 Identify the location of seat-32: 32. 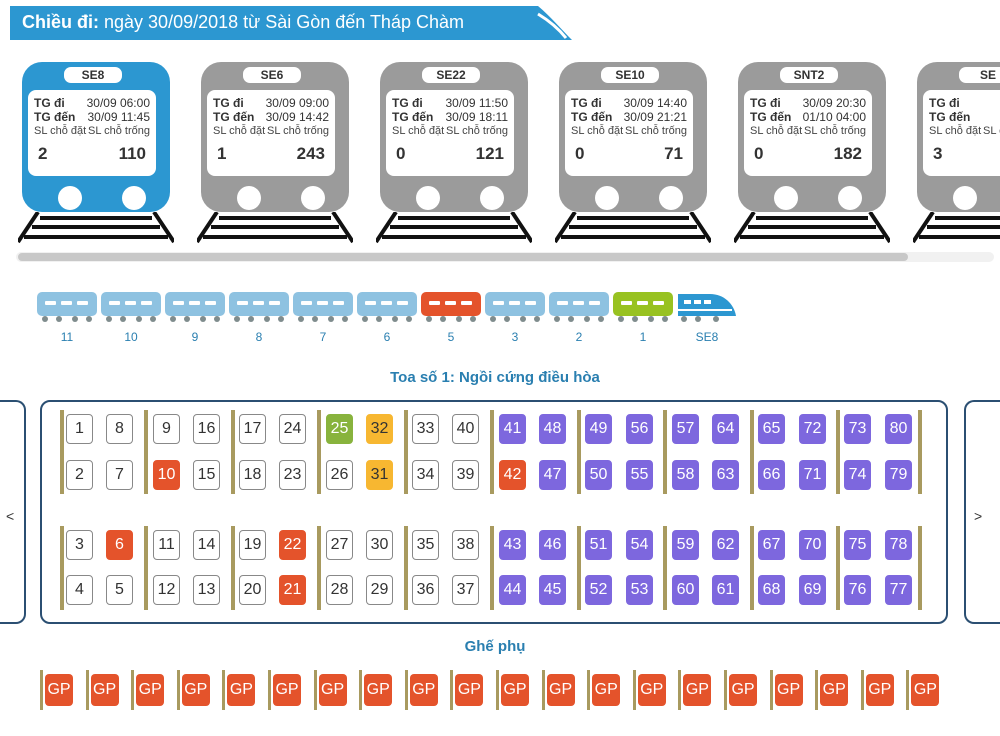
(379, 429).